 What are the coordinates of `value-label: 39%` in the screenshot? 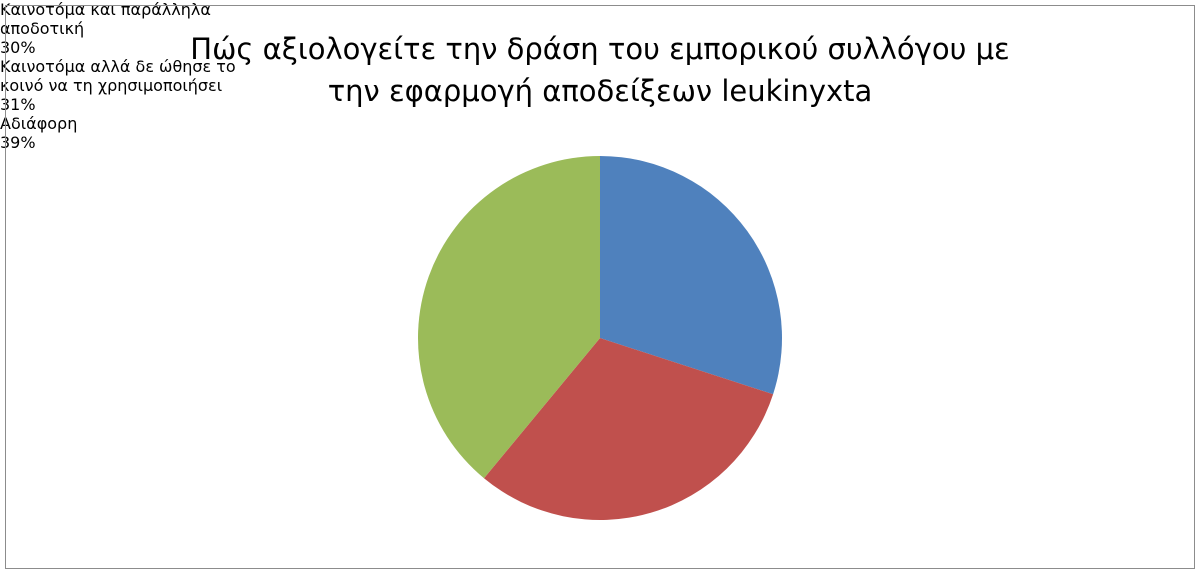 It's located at (18, 142).